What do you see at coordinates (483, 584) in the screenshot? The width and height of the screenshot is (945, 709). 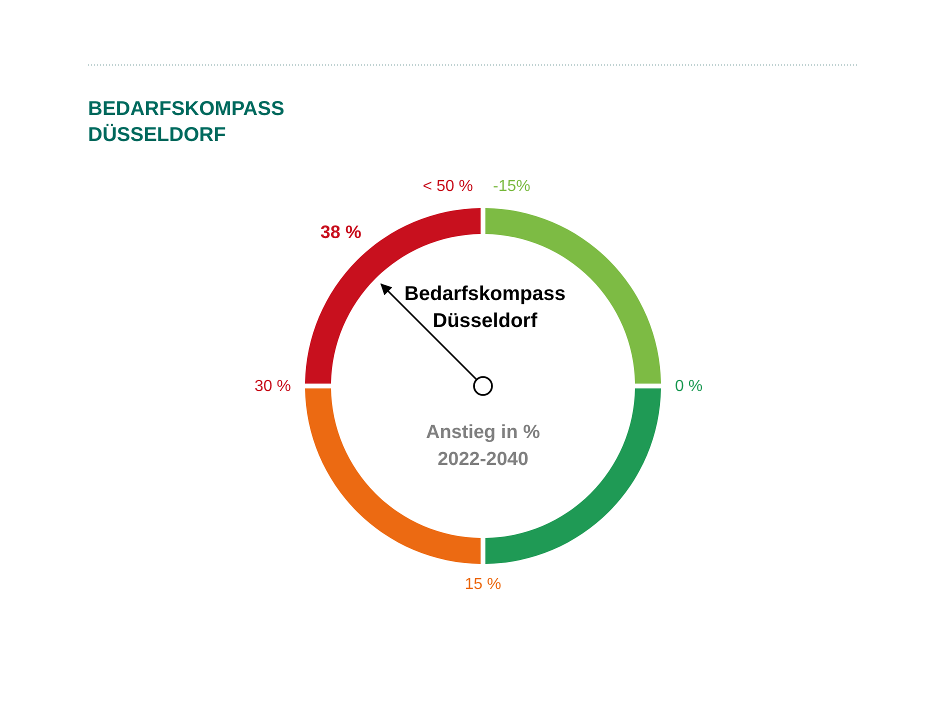 I see `slice-label: 15 %` at bounding box center [483, 584].